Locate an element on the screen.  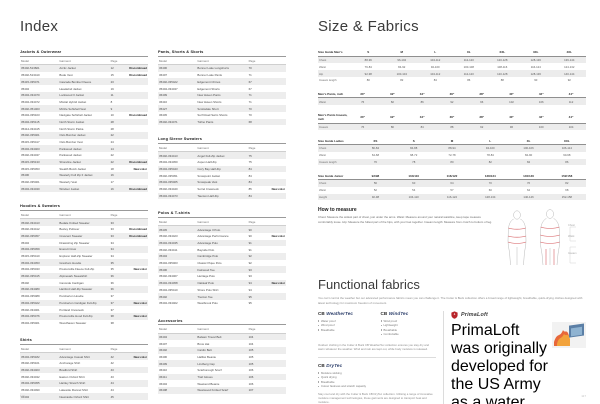
table-row: 36406 Bonner Lake Longshorts 70 is located at coordinates (222, 68).